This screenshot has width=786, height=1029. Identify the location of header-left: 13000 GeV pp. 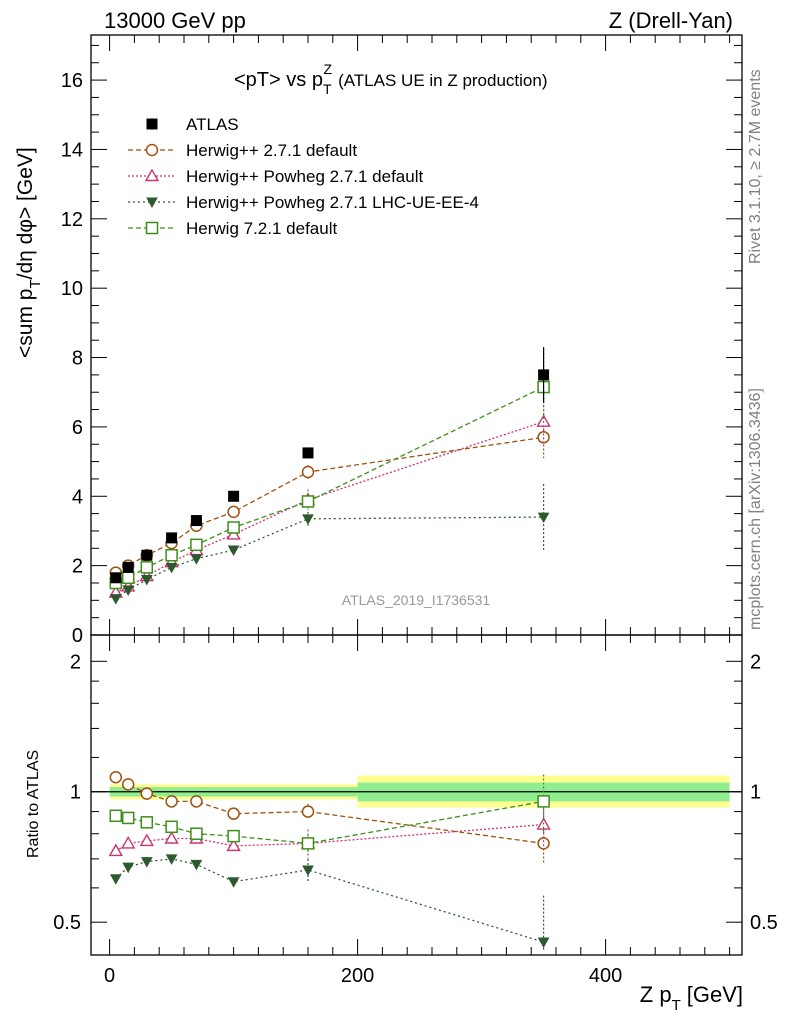
(175, 20).